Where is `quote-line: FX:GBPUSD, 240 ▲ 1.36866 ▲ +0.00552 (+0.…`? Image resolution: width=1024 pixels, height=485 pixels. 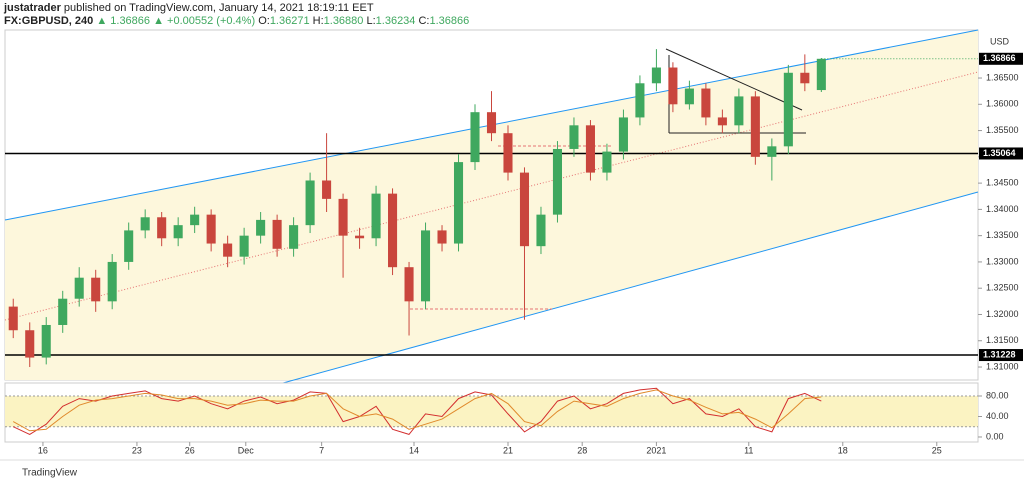 quote-line: FX:GBPUSD, 240 ▲ 1.36866 ▲ +0.00552 (+0.… is located at coordinates (237, 21).